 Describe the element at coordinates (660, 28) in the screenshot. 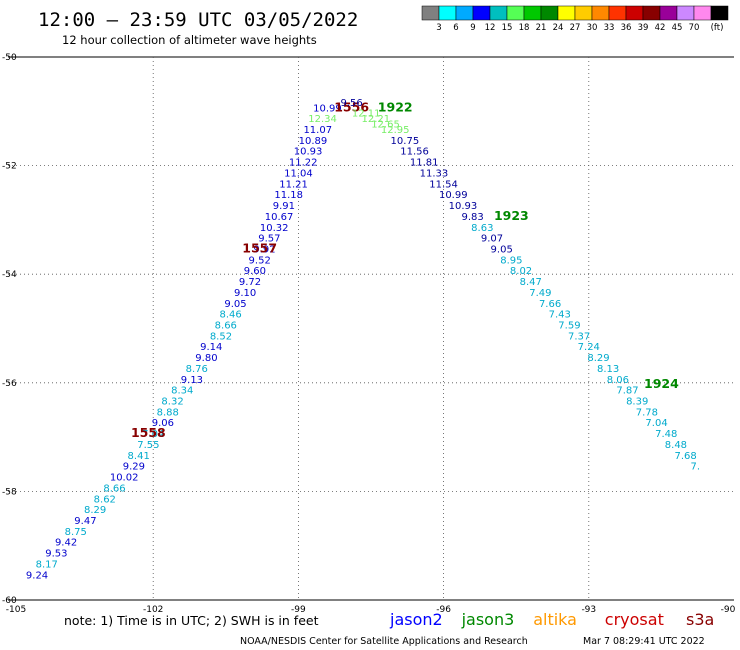

I see `colorbar-tick-label: 42` at that location.